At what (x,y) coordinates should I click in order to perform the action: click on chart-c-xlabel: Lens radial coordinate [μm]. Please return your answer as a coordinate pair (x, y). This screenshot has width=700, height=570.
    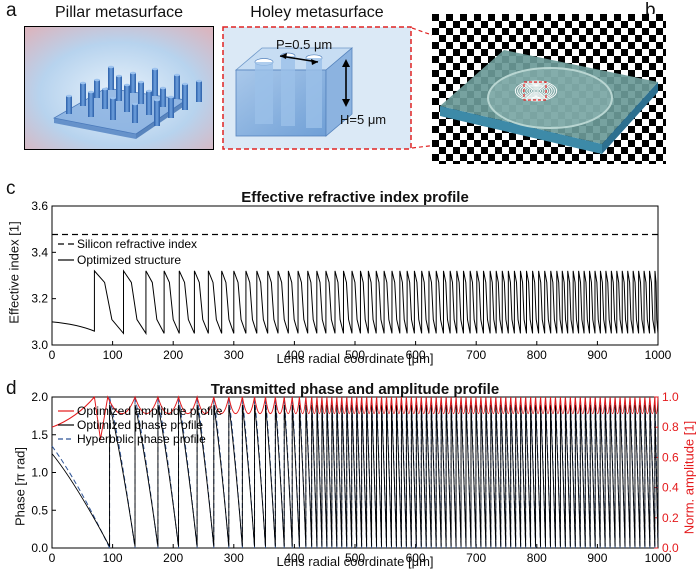
    Looking at the image, I should click on (355, 358).